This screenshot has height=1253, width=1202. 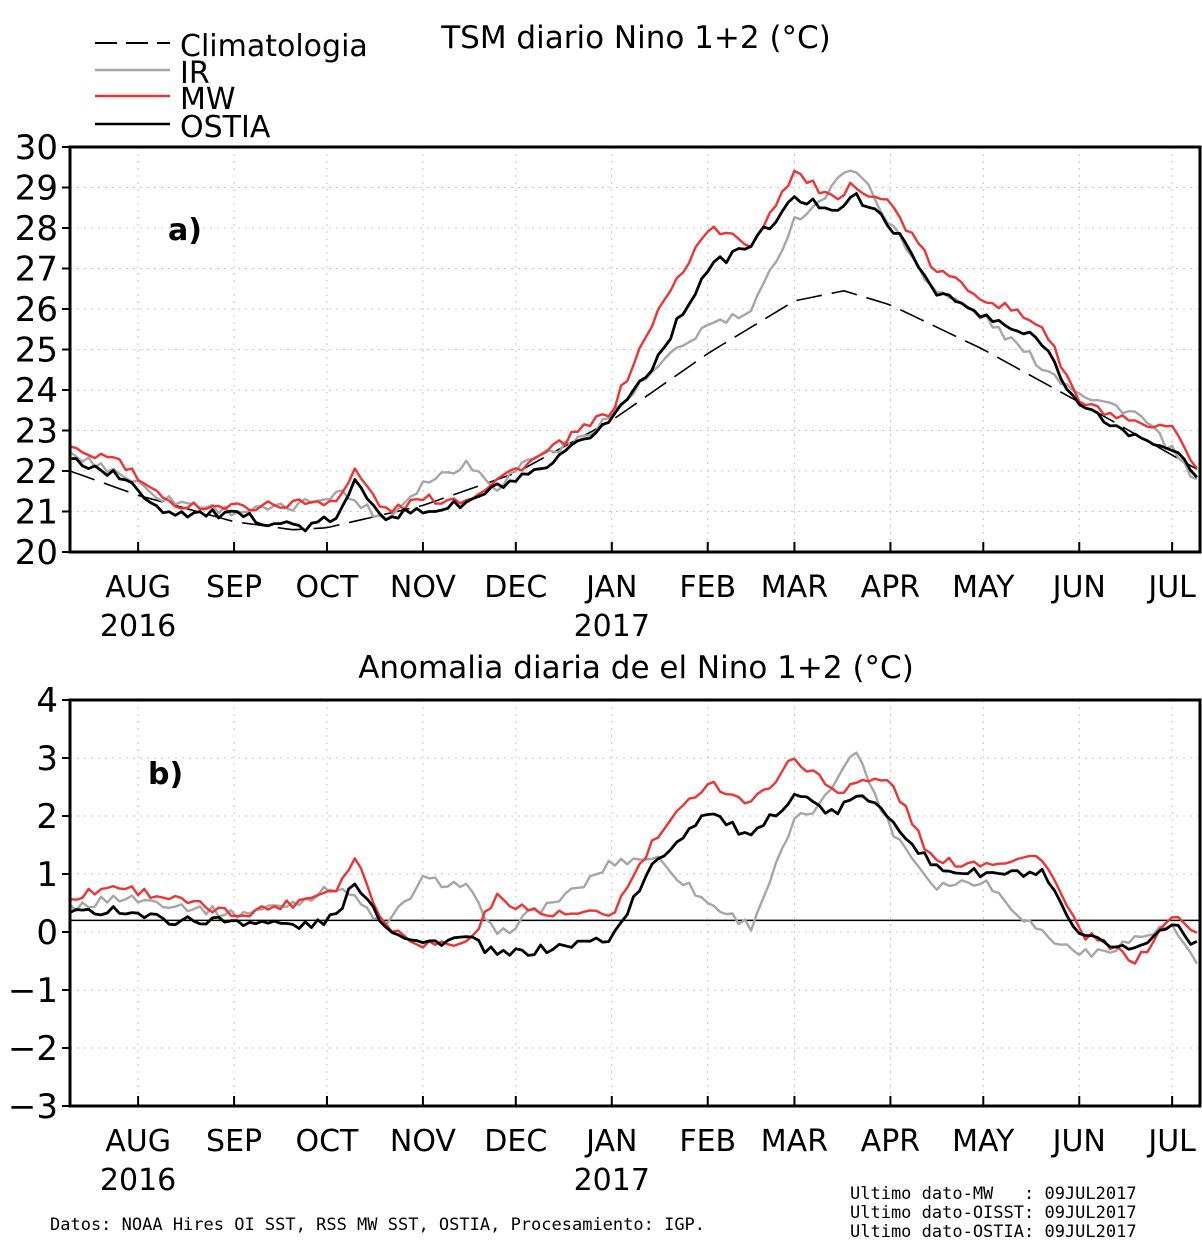 I want to click on y-tick-label: 29, so click(x=36, y=189).